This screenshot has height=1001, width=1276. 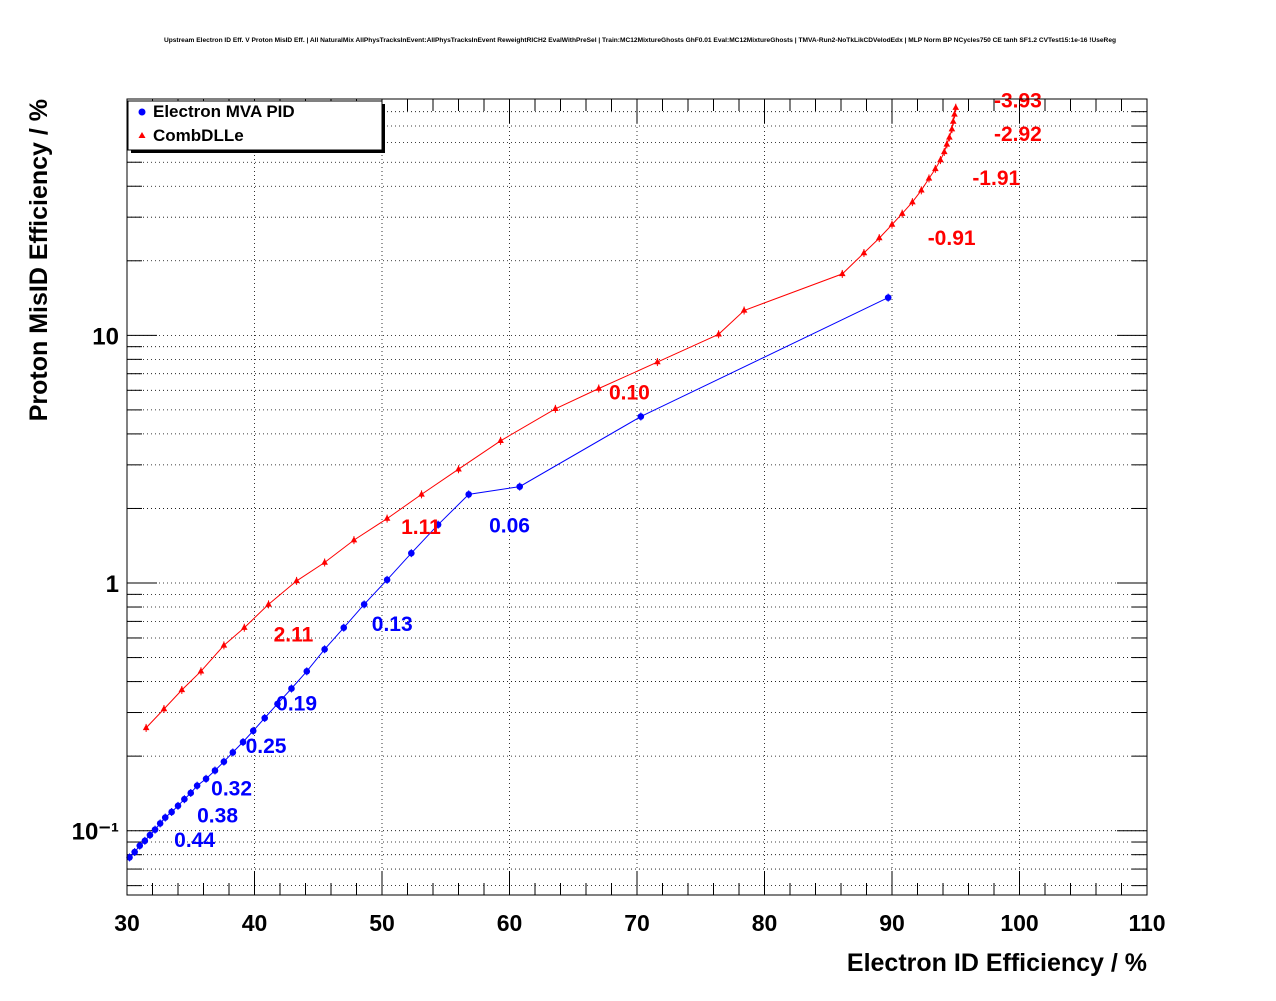 What do you see at coordinates (231, 788) in the screenshot?
I see `data-label: 0.32` at bounding box center [231, 788].